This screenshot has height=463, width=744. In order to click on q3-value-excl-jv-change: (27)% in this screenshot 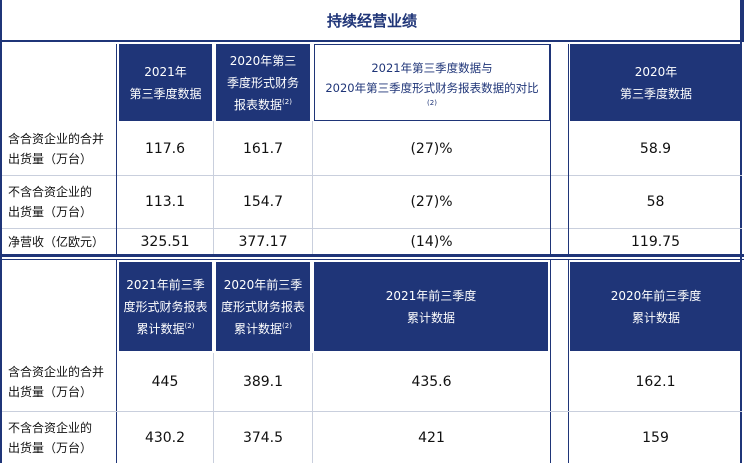, I will do `click(431, 202)`.